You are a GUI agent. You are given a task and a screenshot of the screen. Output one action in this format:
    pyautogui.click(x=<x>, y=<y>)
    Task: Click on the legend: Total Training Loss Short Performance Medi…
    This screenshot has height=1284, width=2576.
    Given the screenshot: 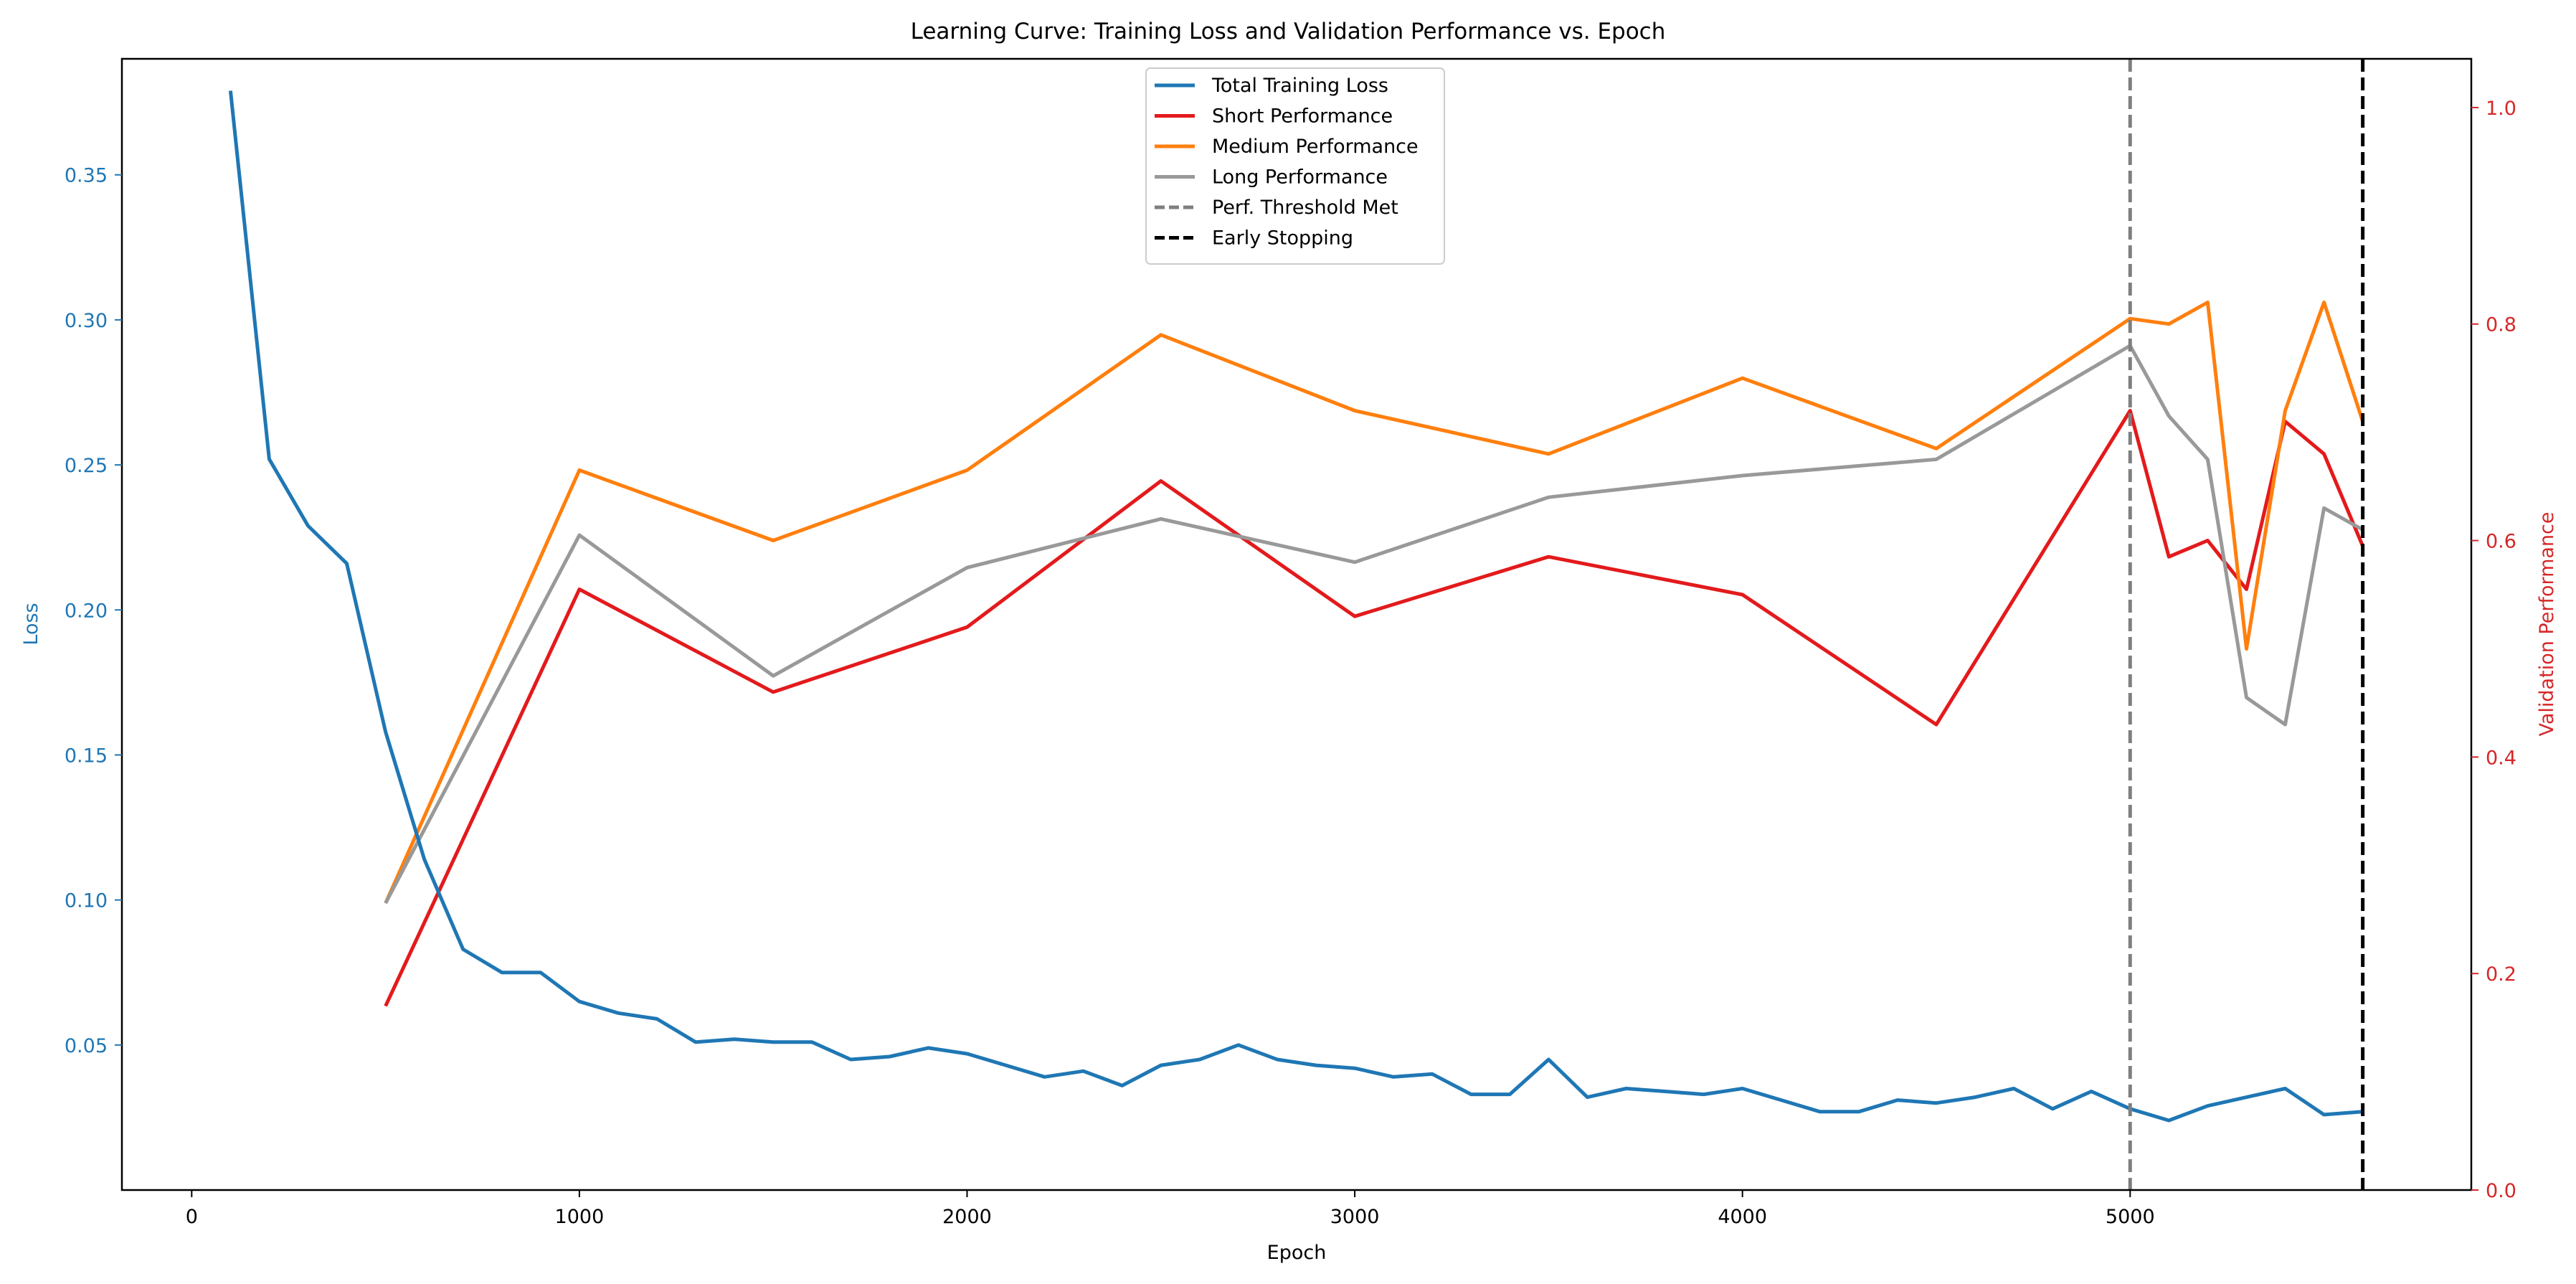 What is the action you would take?
    pyautogui.click(x=1295, y=166)
    